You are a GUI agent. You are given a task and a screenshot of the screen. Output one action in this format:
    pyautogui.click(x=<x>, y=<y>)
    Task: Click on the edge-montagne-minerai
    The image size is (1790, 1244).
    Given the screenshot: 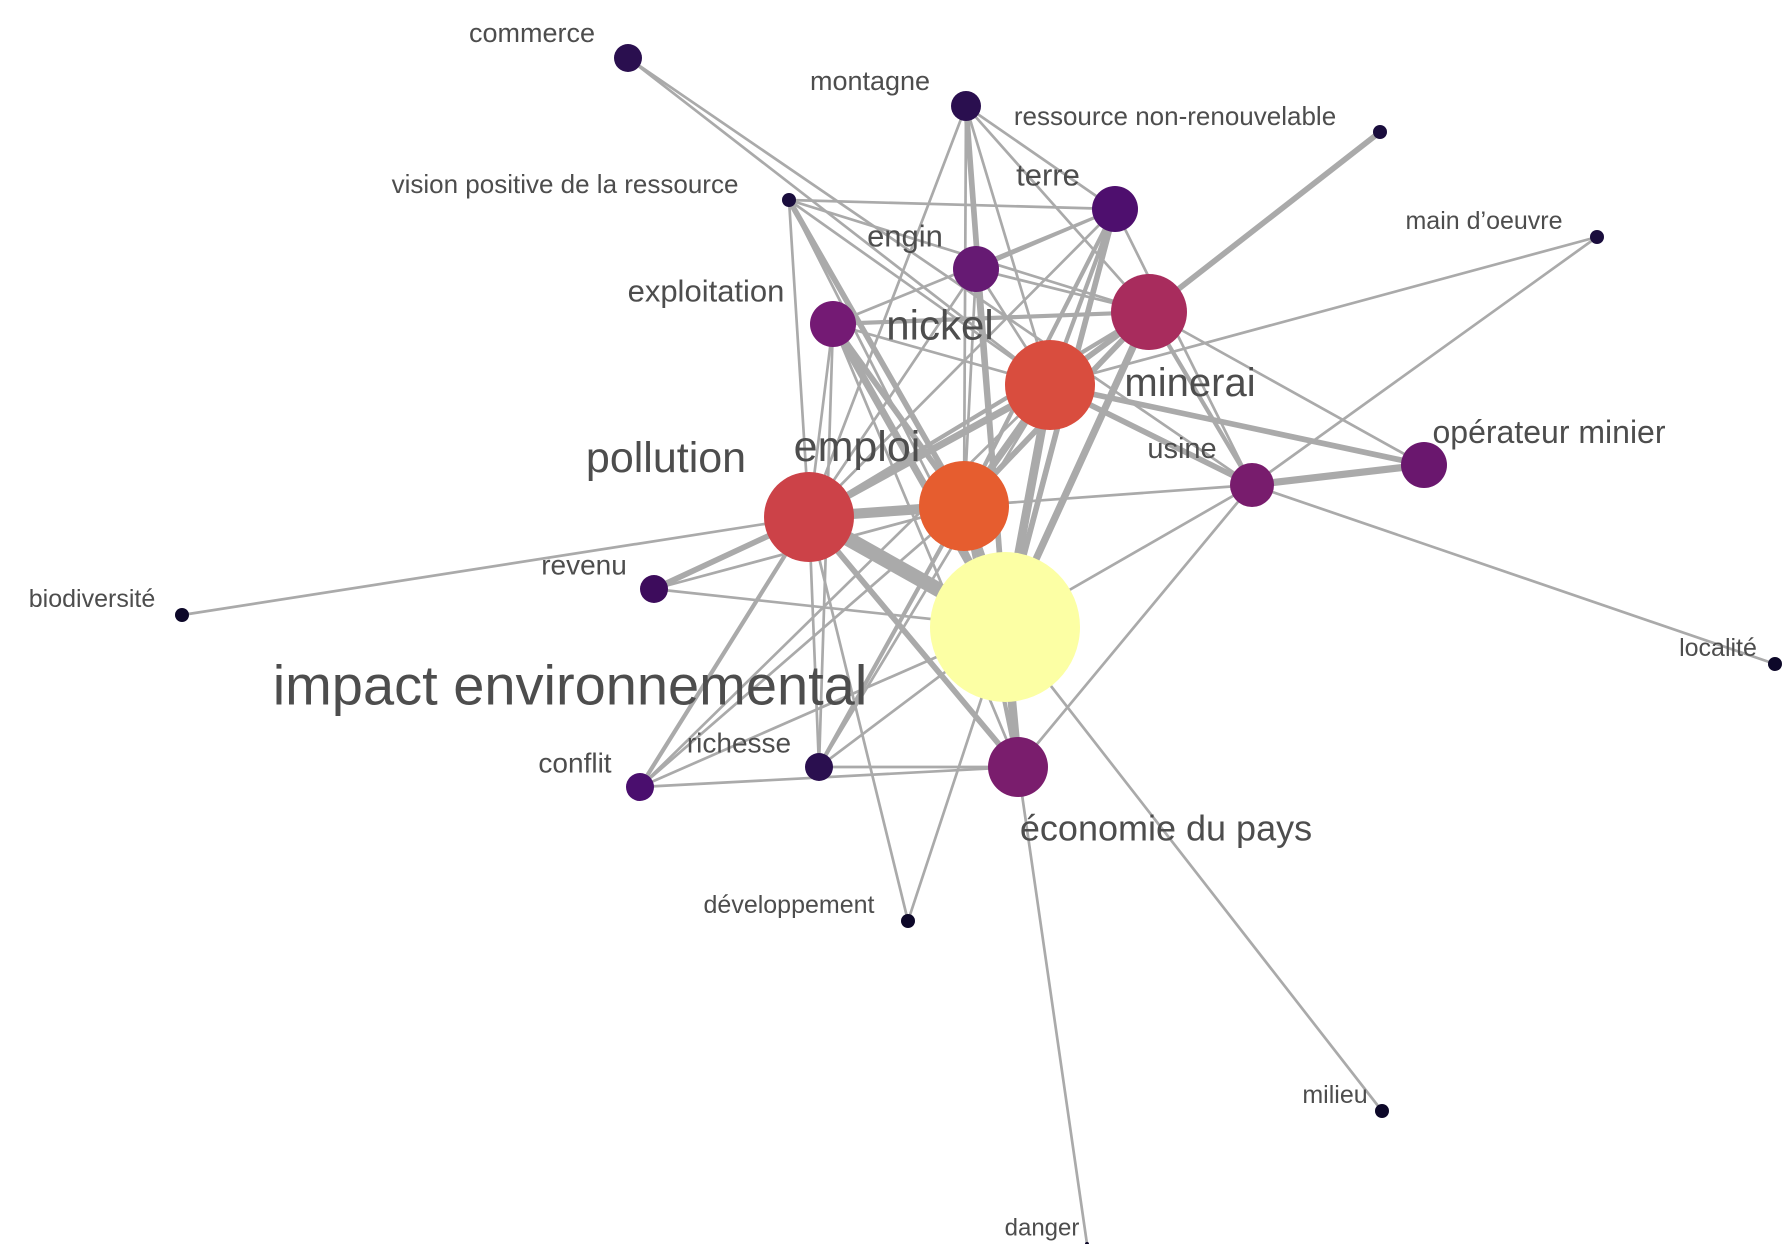 What is the action you would take?
    pyautogui.click(x=1008, y=245)
    